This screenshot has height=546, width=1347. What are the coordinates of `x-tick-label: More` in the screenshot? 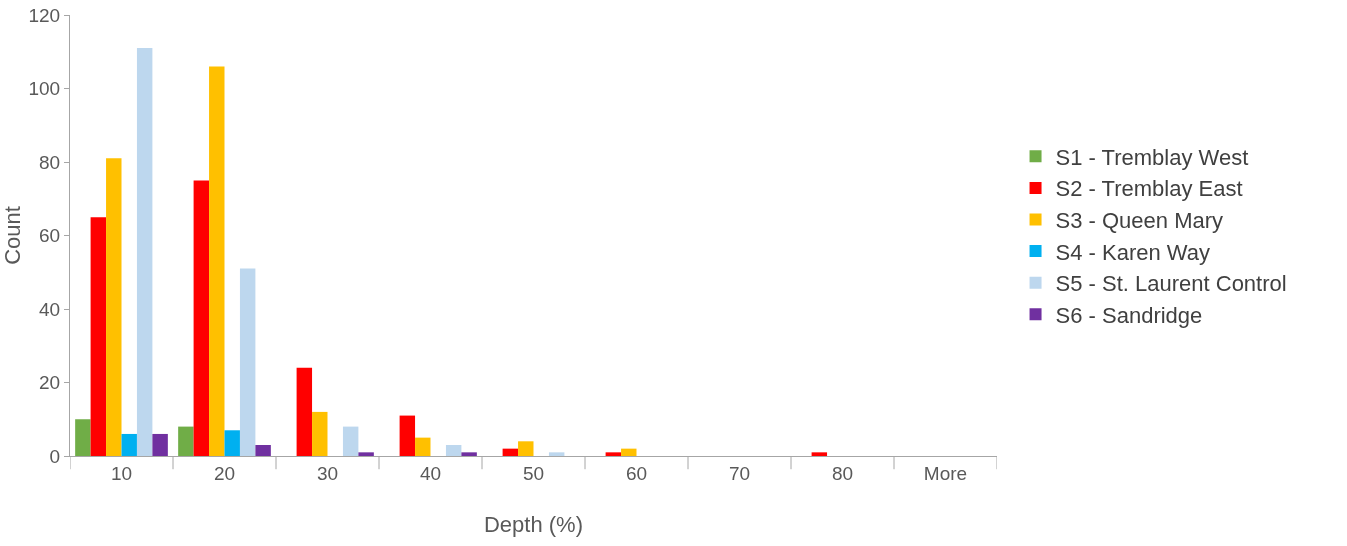 It's located at (945, 473).